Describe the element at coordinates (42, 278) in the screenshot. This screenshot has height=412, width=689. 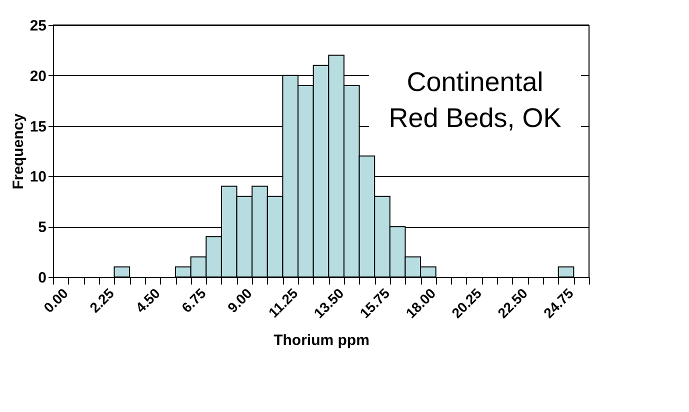
I see `y-tick-label: 0` at that location.